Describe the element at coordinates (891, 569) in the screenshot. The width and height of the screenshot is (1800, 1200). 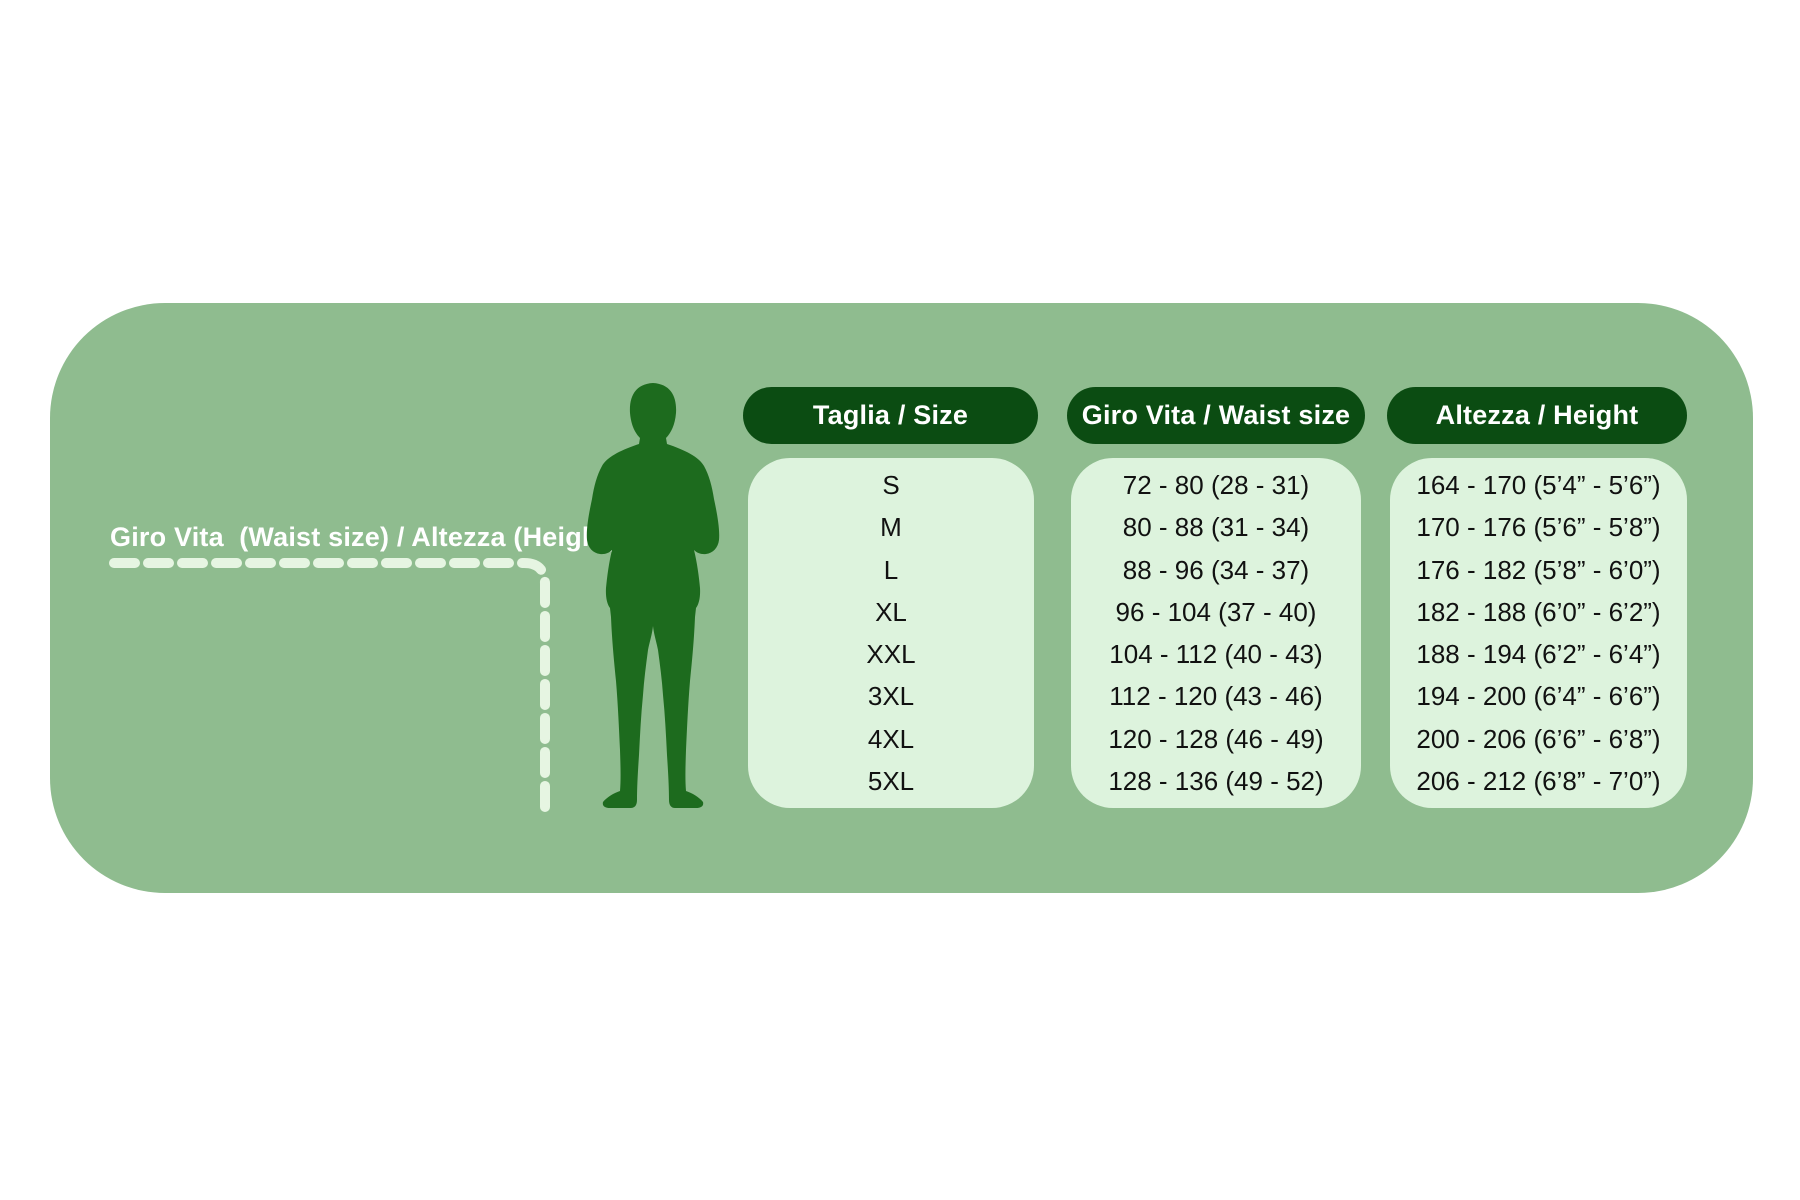
I see `size-cell: L` at that location.